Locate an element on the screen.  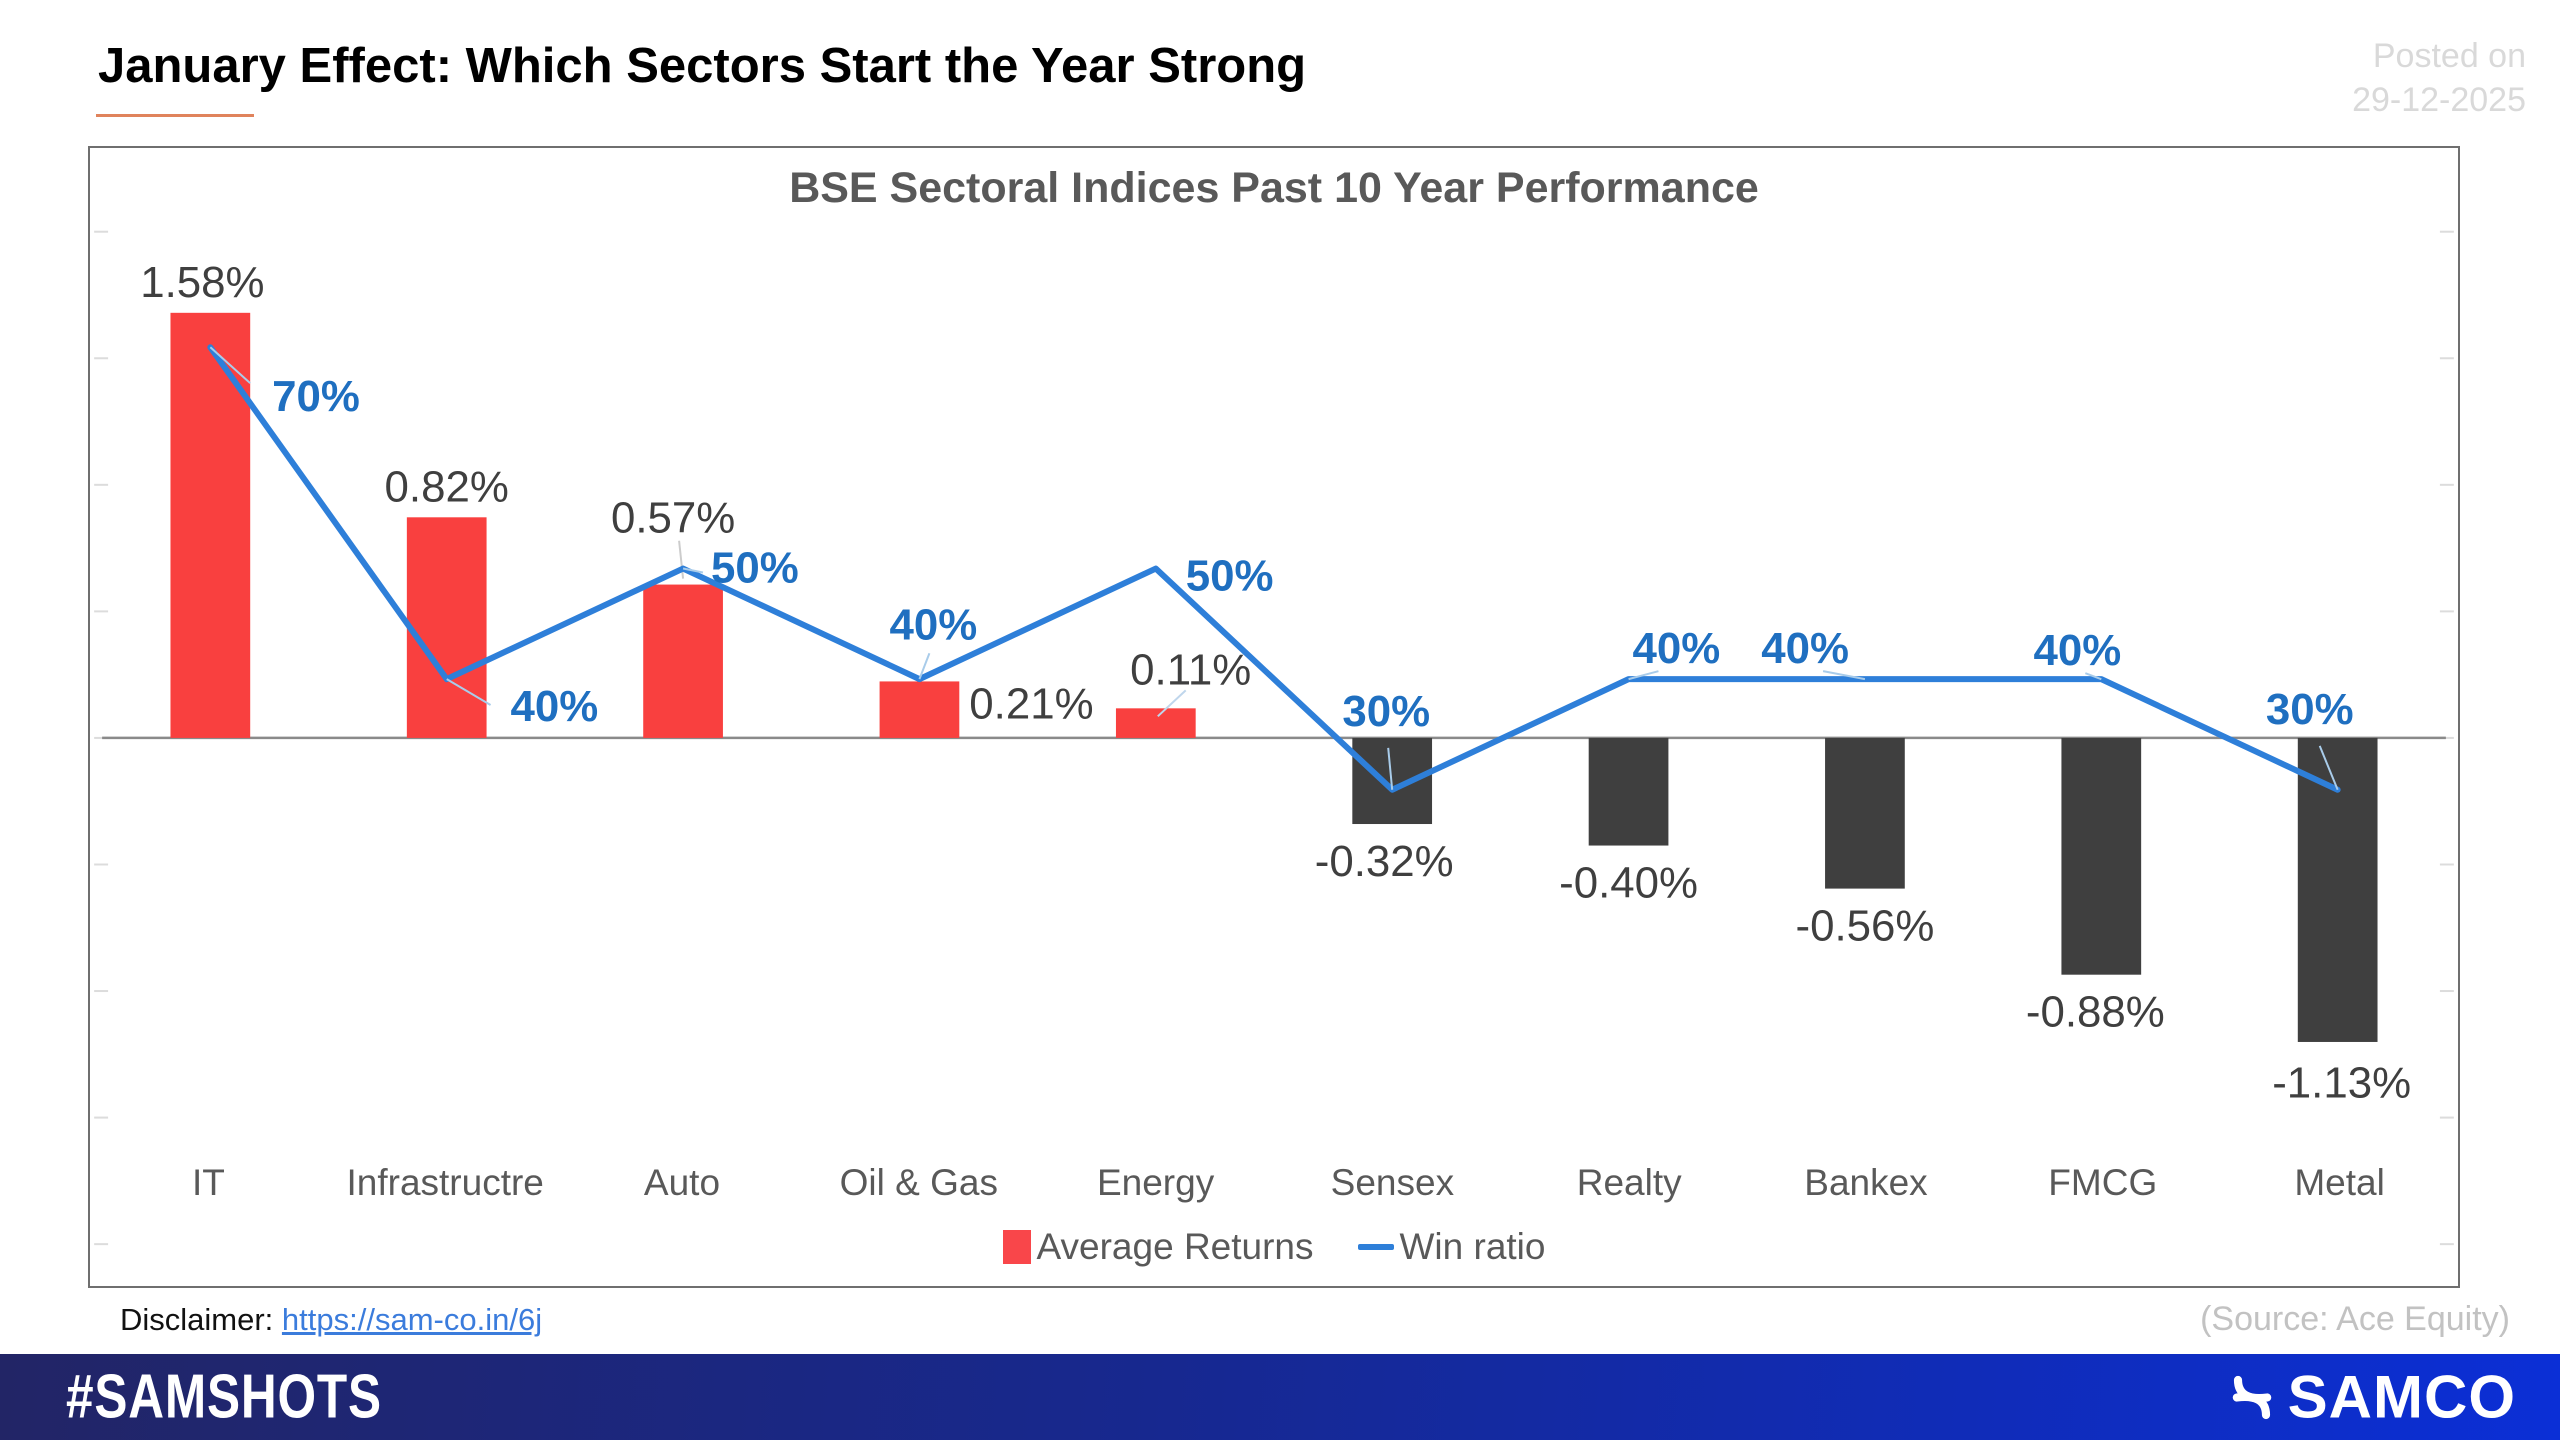
bar-IT is located at coordinates (210, 525).